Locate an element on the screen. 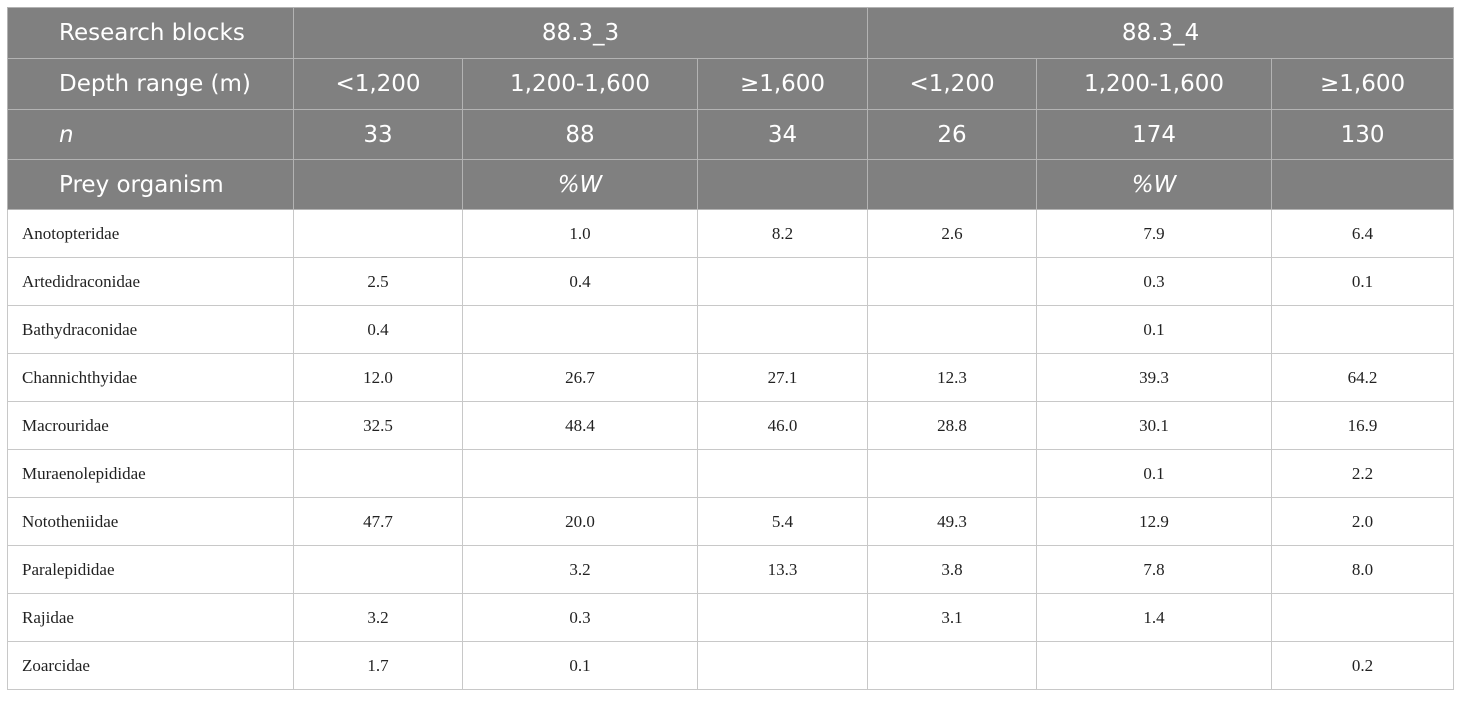  body-row: Nototheniidae 47.7 20.0 5.4 49.3 12.9 2.0 is located at coordinates (731, 521).